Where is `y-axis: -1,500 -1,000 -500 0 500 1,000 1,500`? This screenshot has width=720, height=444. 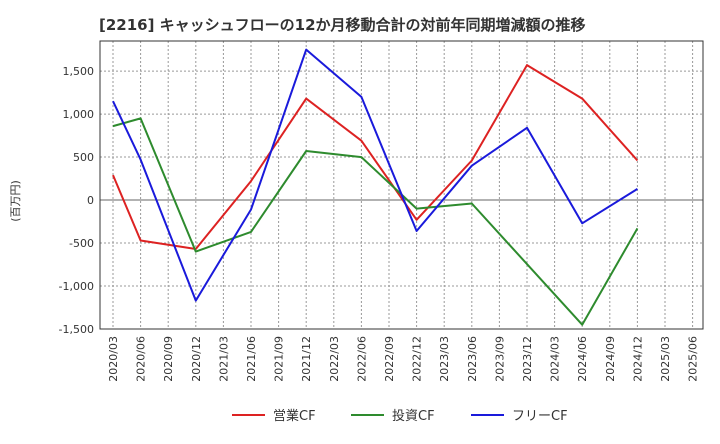 y-axis: -1,500 -1,000 -500 0 500 1,000 1,500 is located at coordinates (76, 200).